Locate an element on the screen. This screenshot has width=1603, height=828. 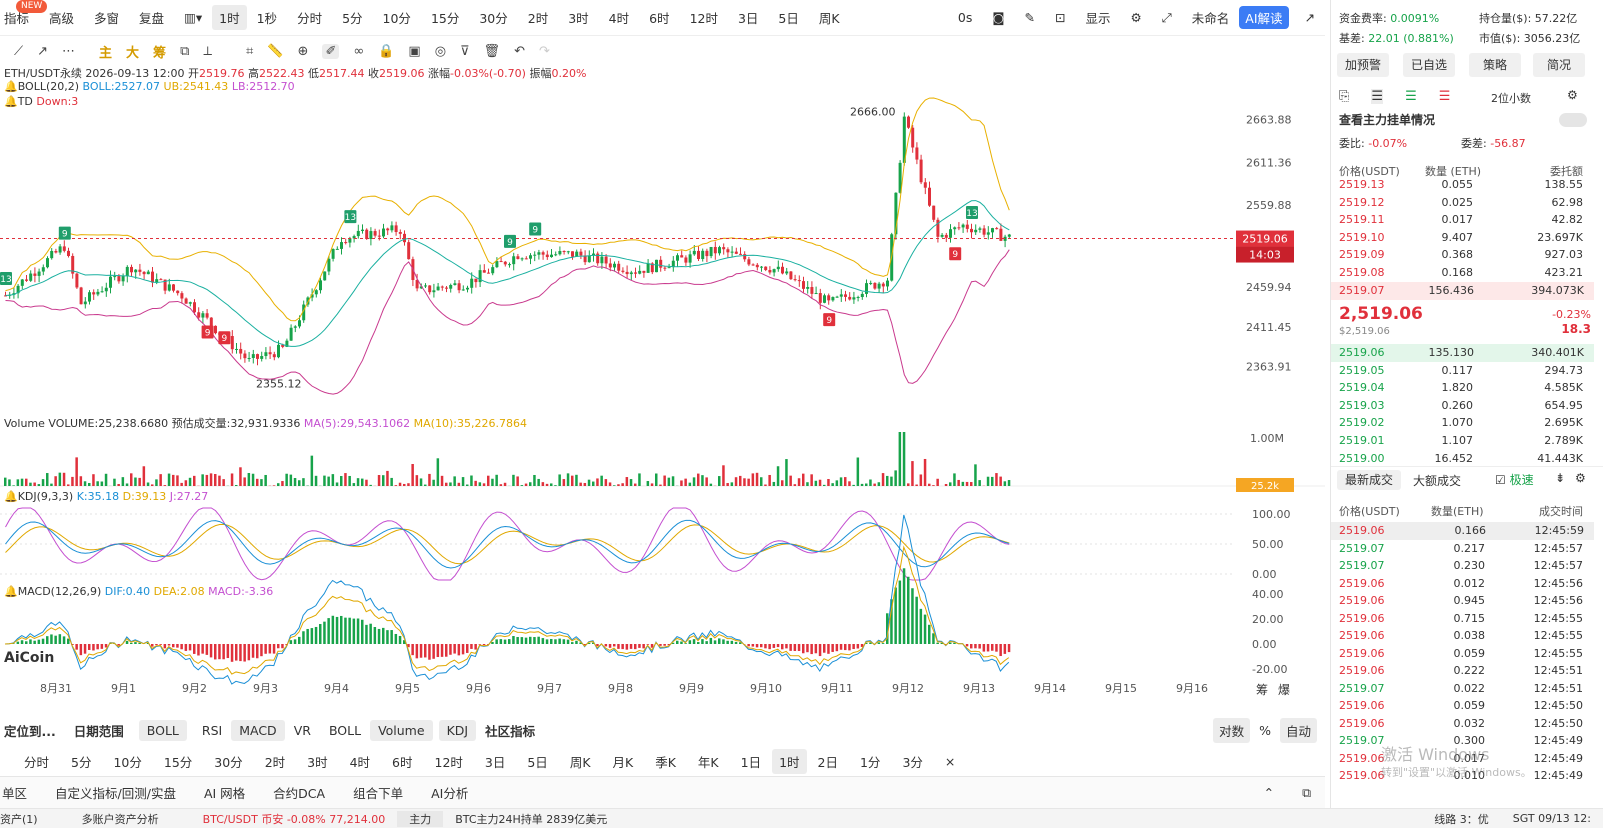
layout-icon: ⊡ is located at coordinates (1060, 17).